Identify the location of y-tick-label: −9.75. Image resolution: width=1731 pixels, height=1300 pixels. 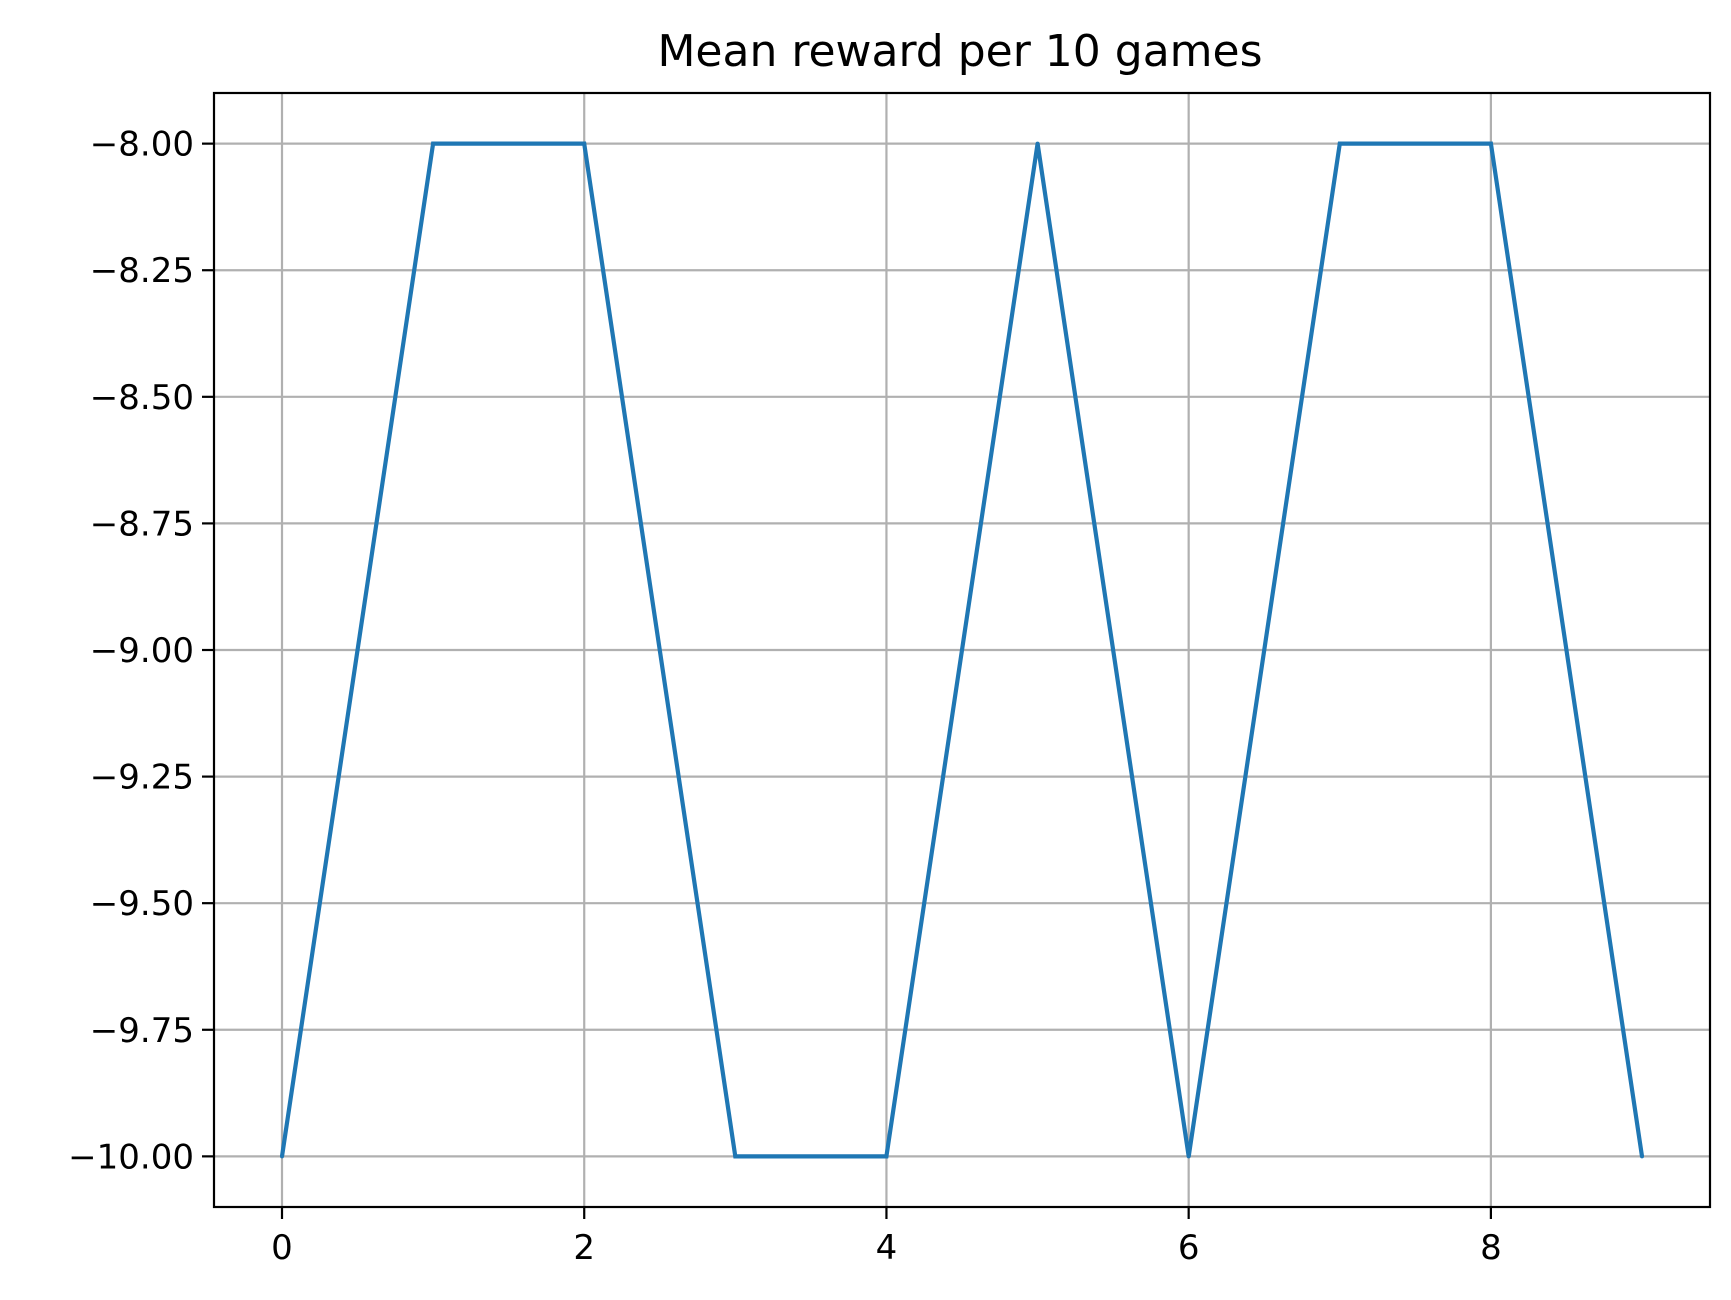
(142, 1031).